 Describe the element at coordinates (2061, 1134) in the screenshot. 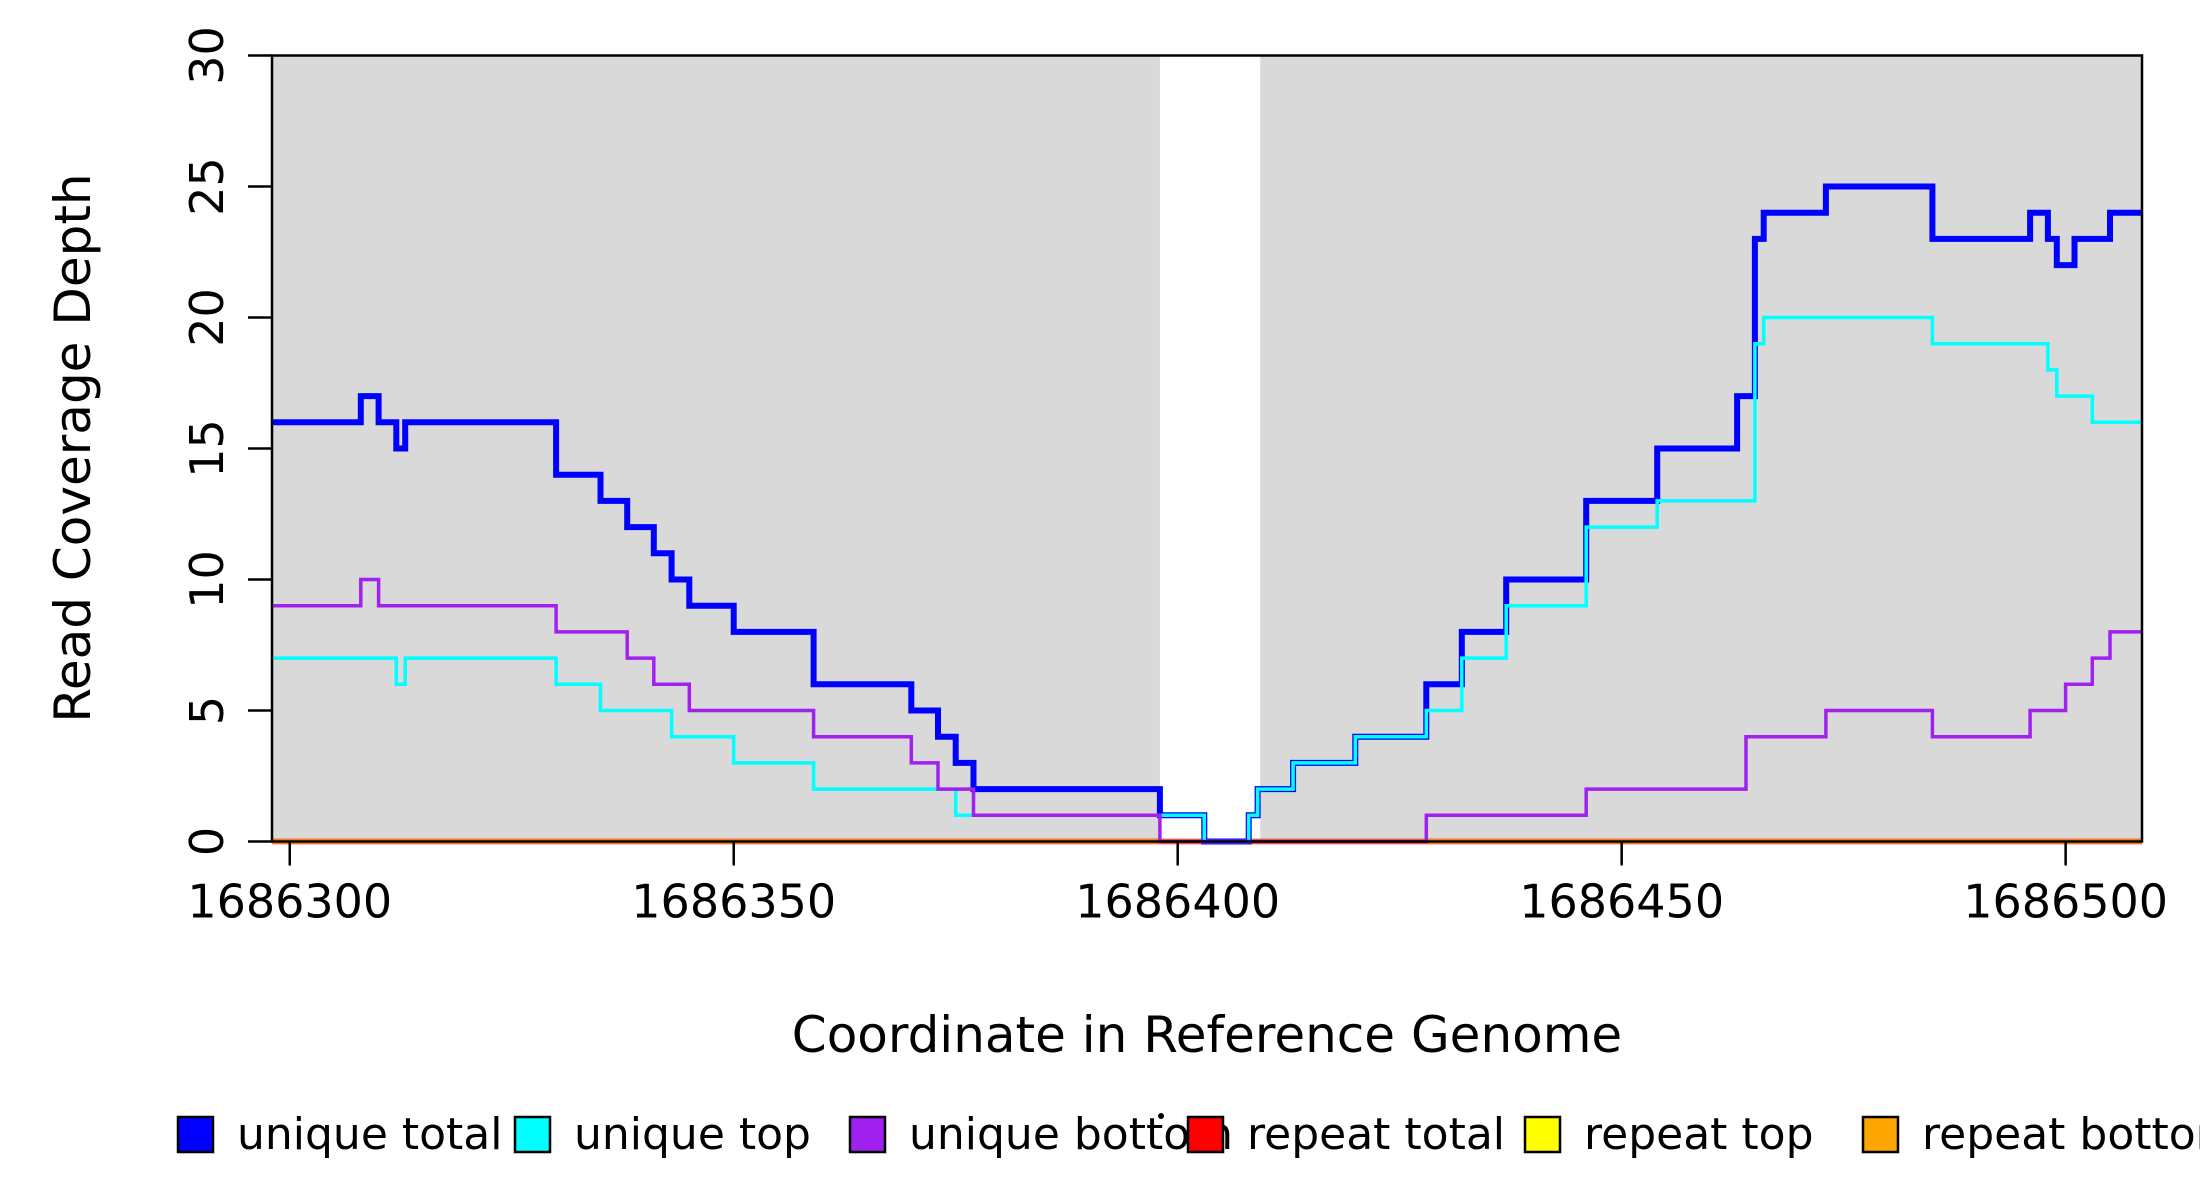

I see `legend-label: repeat bottom` at that location.